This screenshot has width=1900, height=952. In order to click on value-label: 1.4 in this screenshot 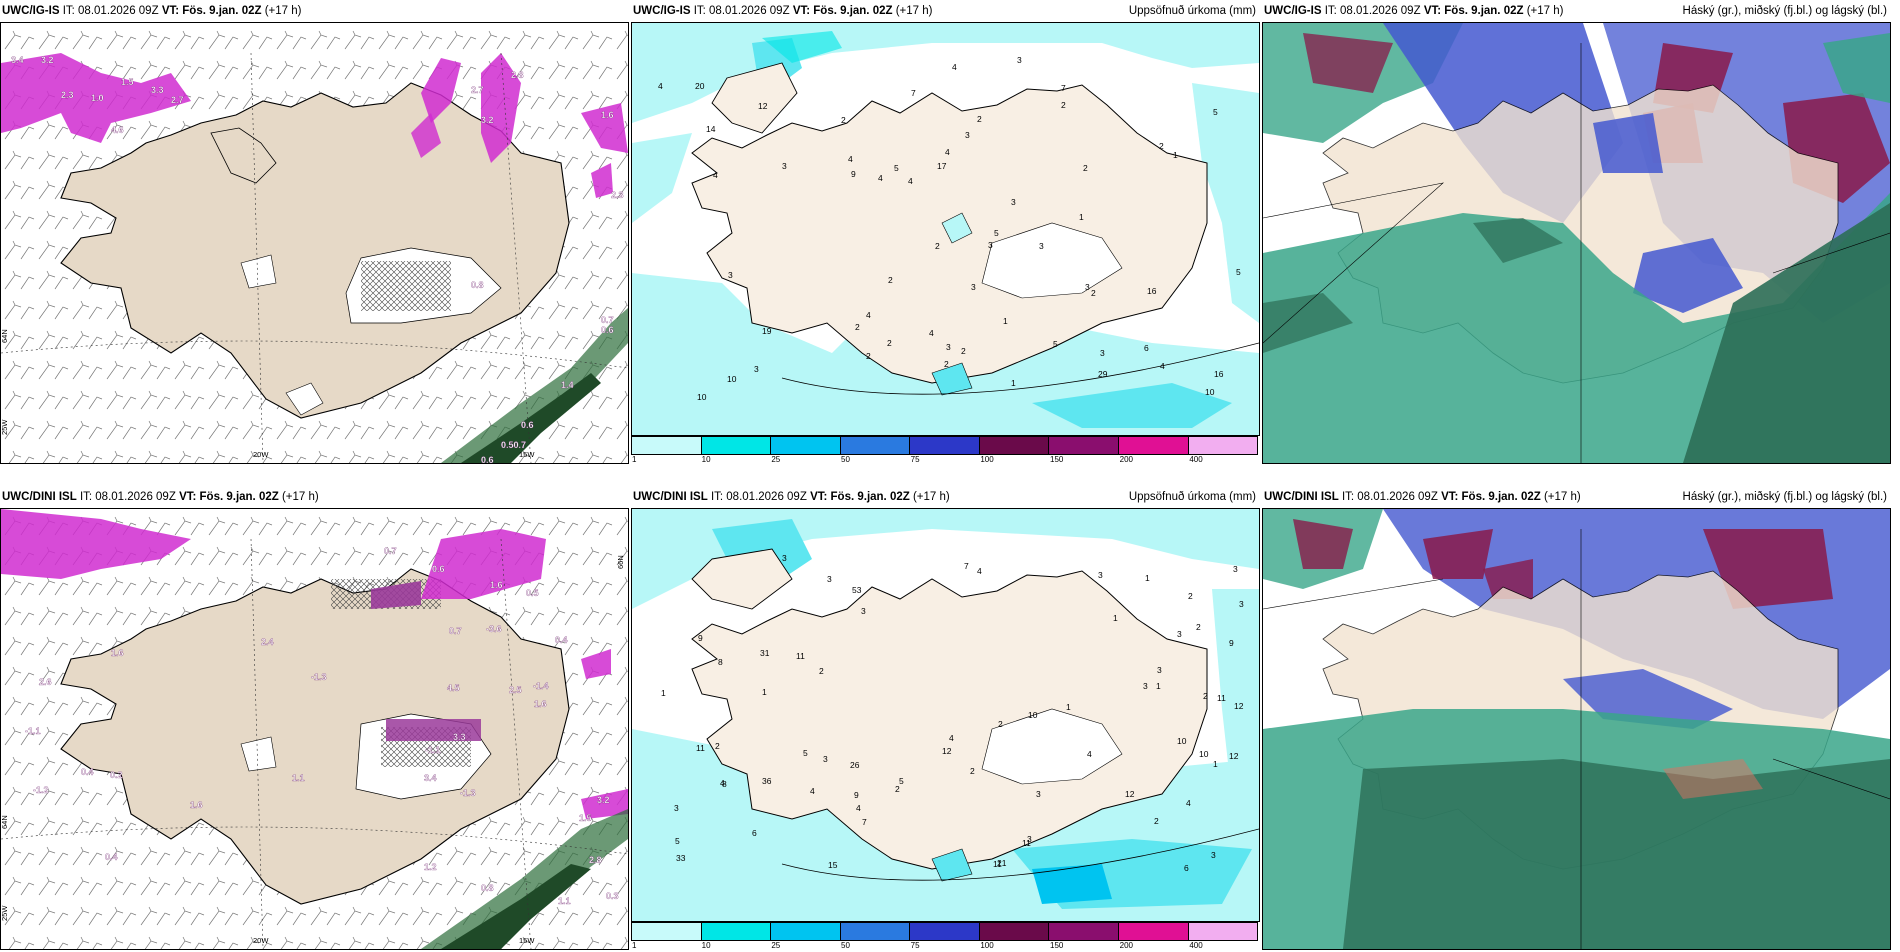, I will do `click(567, 385)`.